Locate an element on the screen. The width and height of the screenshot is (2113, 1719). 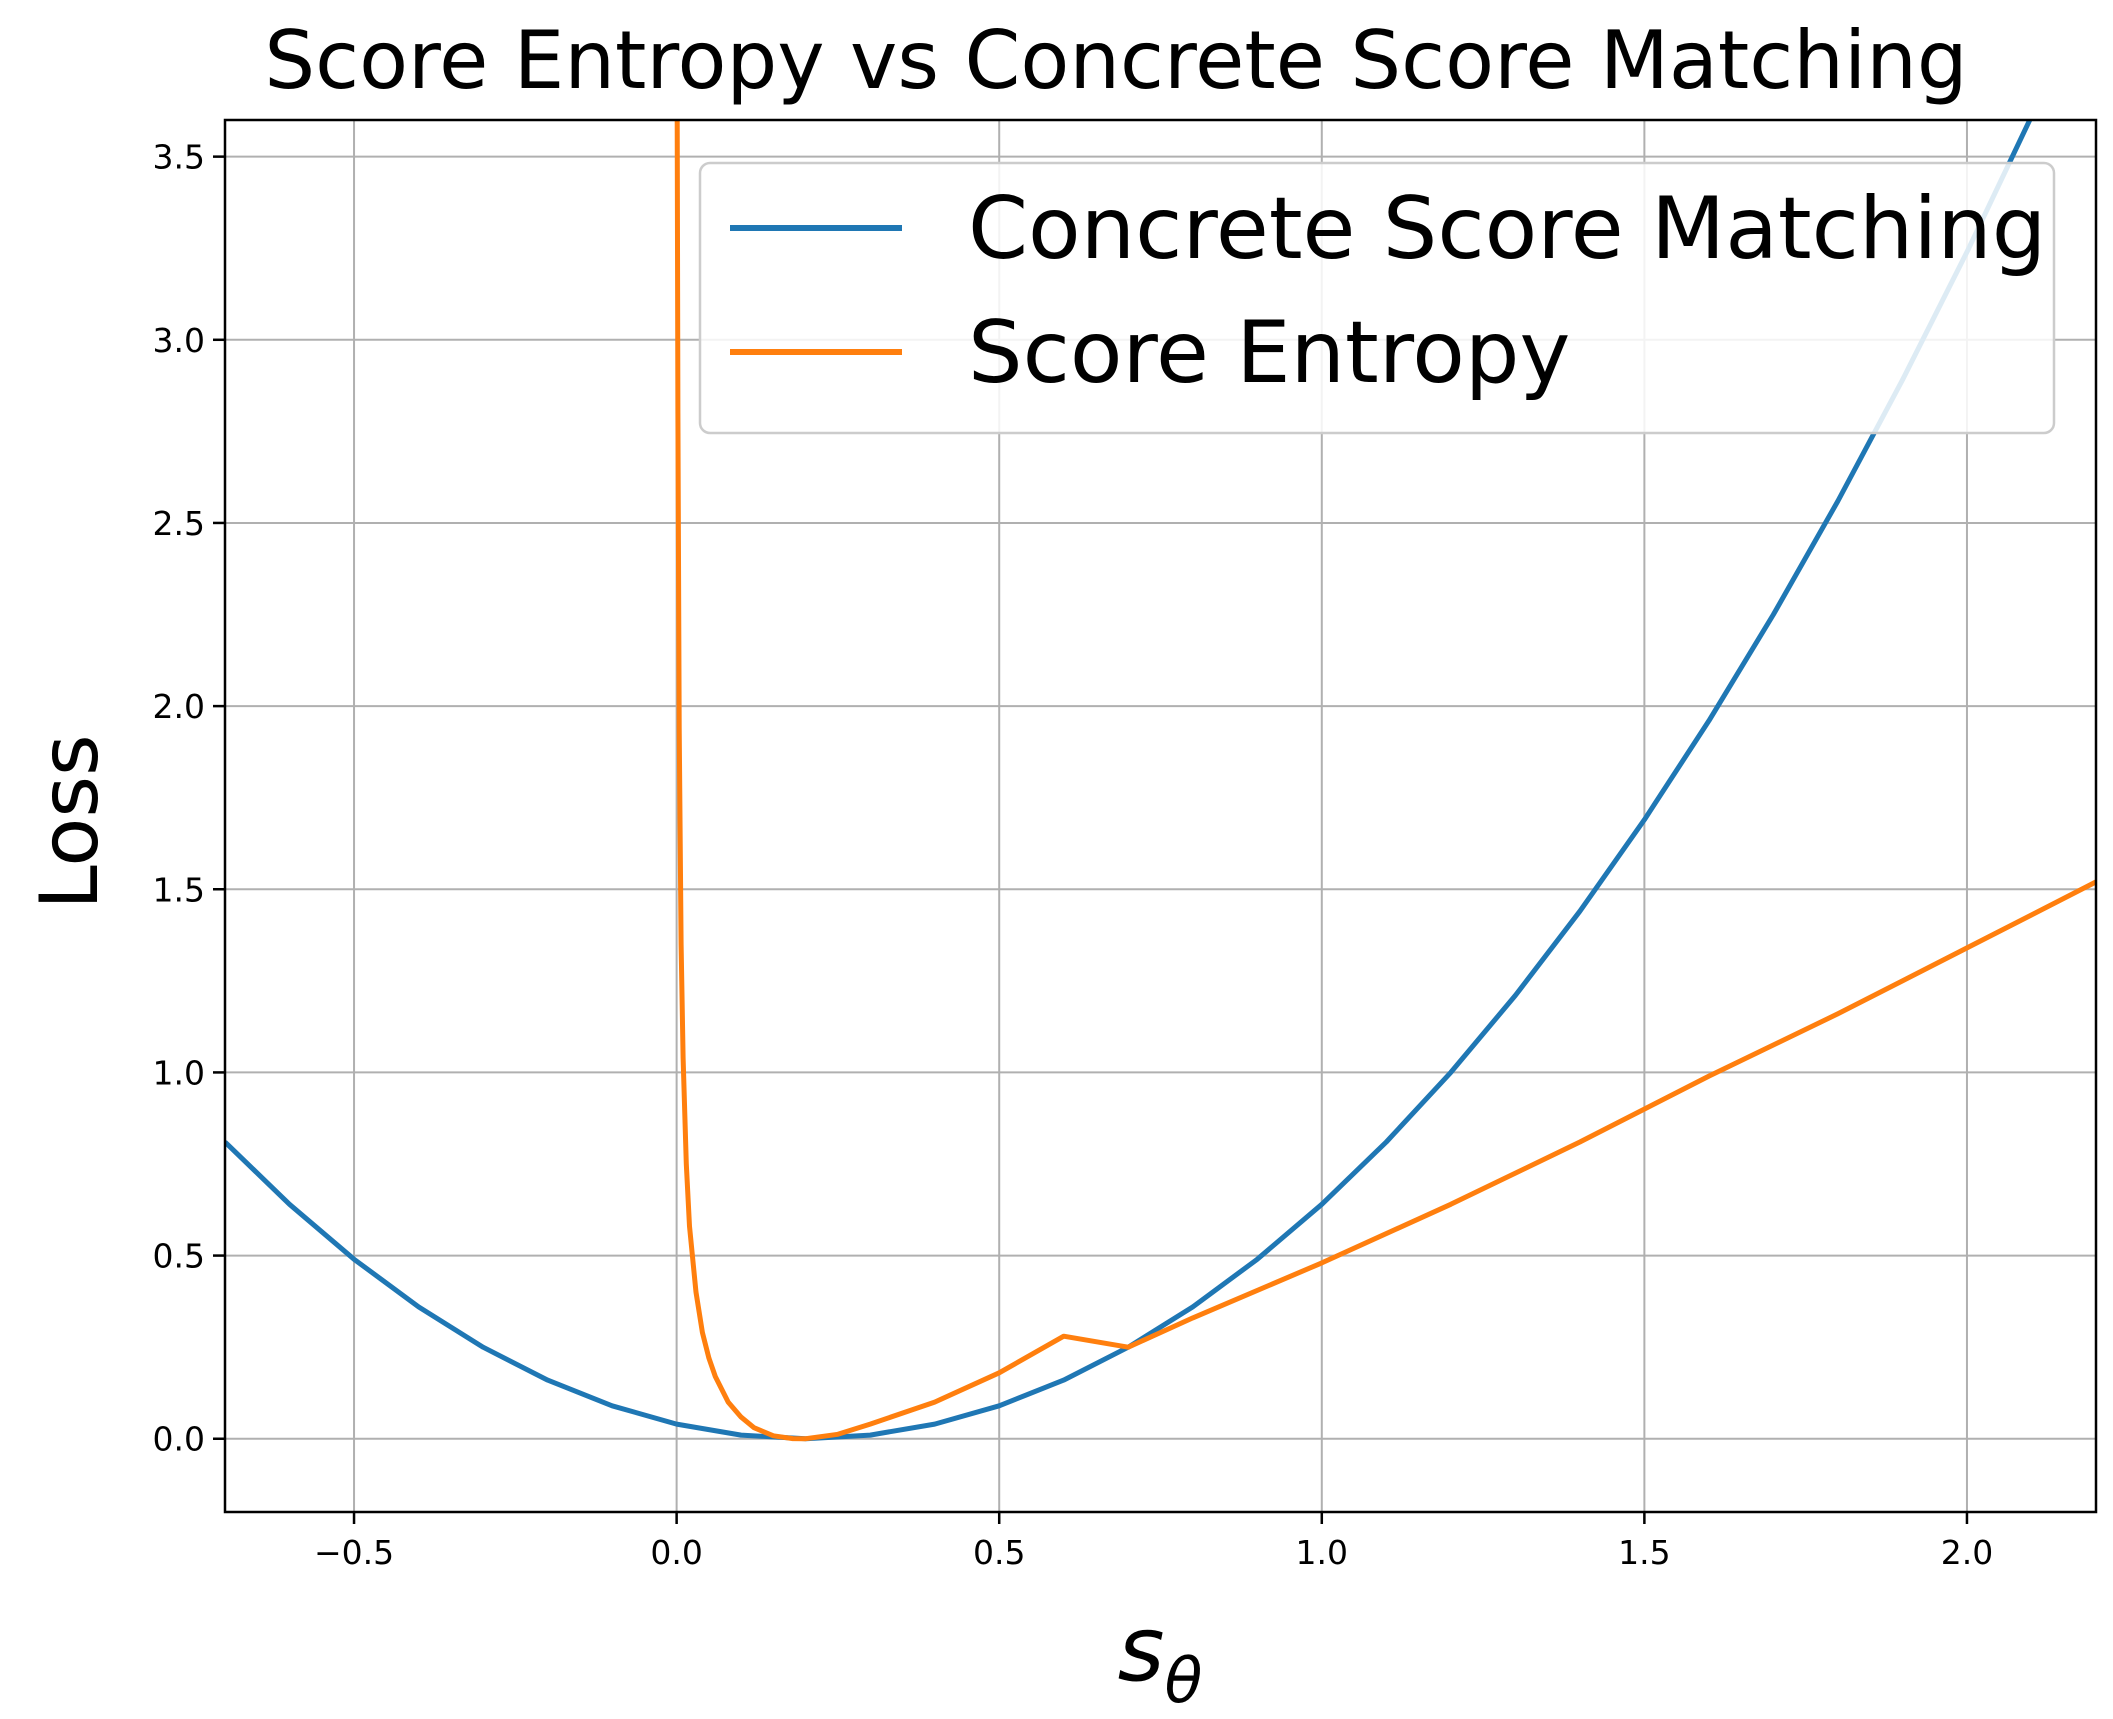
x-tick-label: 2.0 is located at coordinates (1967, 1552).